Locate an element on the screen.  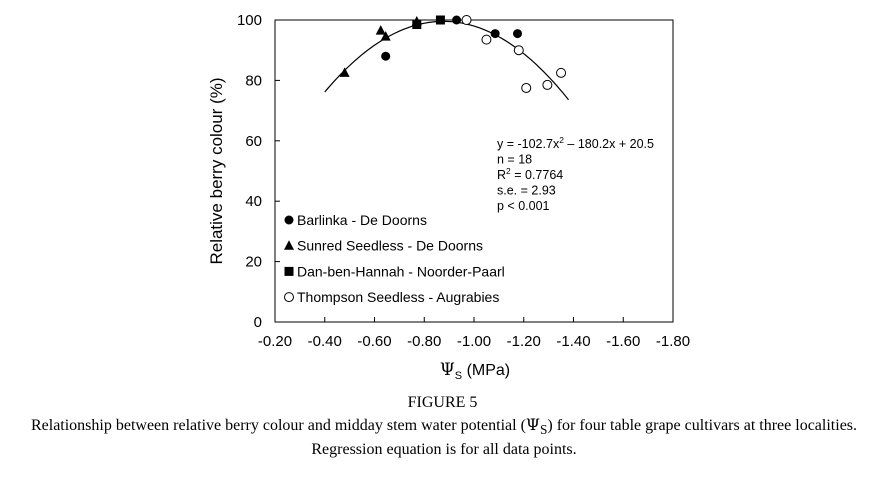
regression-stat-line: y = -102.7x2 – 180.2x + 20.5 is located at coordinates (575, 143).